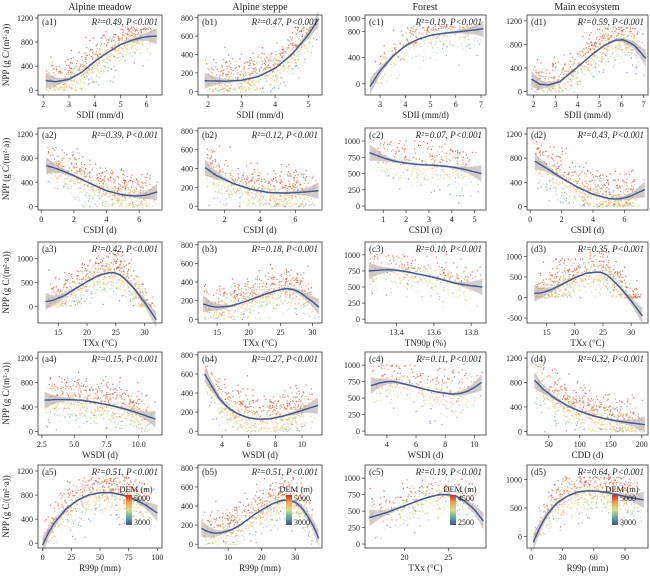 The height and width of the screenshot is (584, 650). I want to click on x-tick-label: 7, so click(481, 104).